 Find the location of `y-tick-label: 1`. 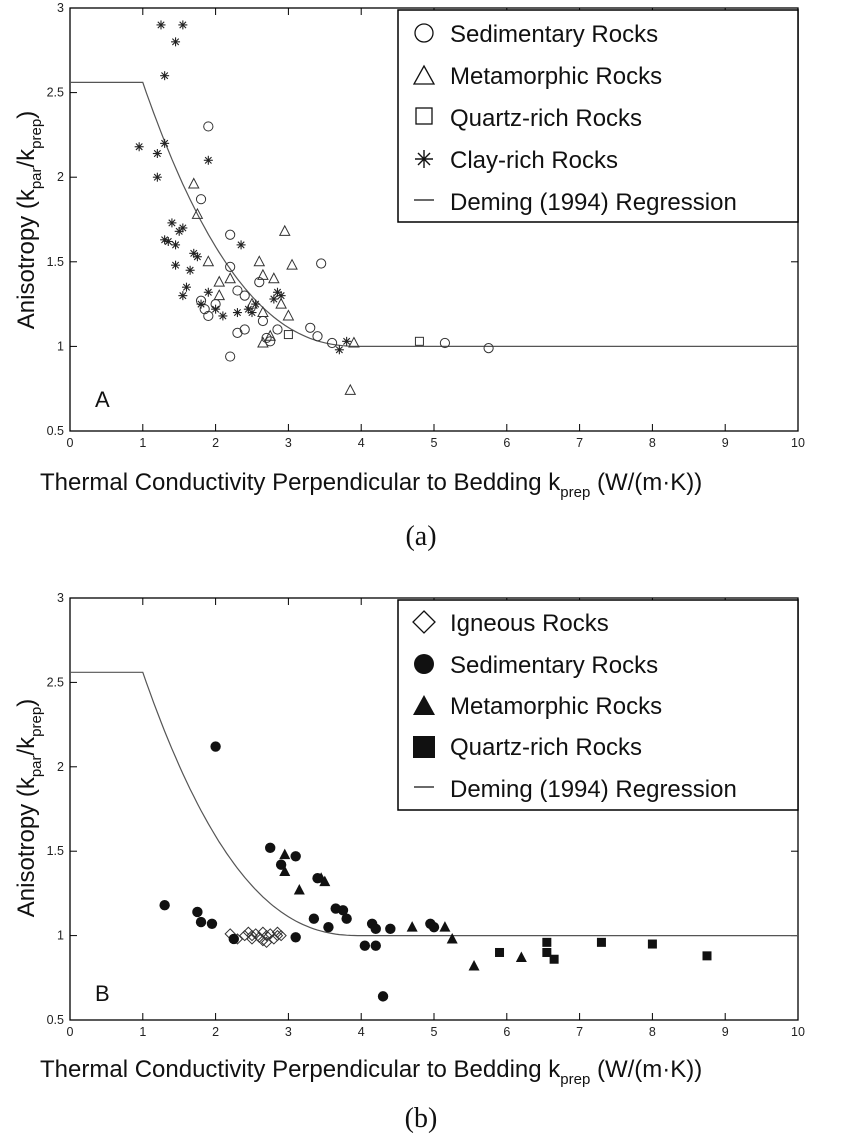

y-tick-label: 1 is located at coordinates (60, 346).